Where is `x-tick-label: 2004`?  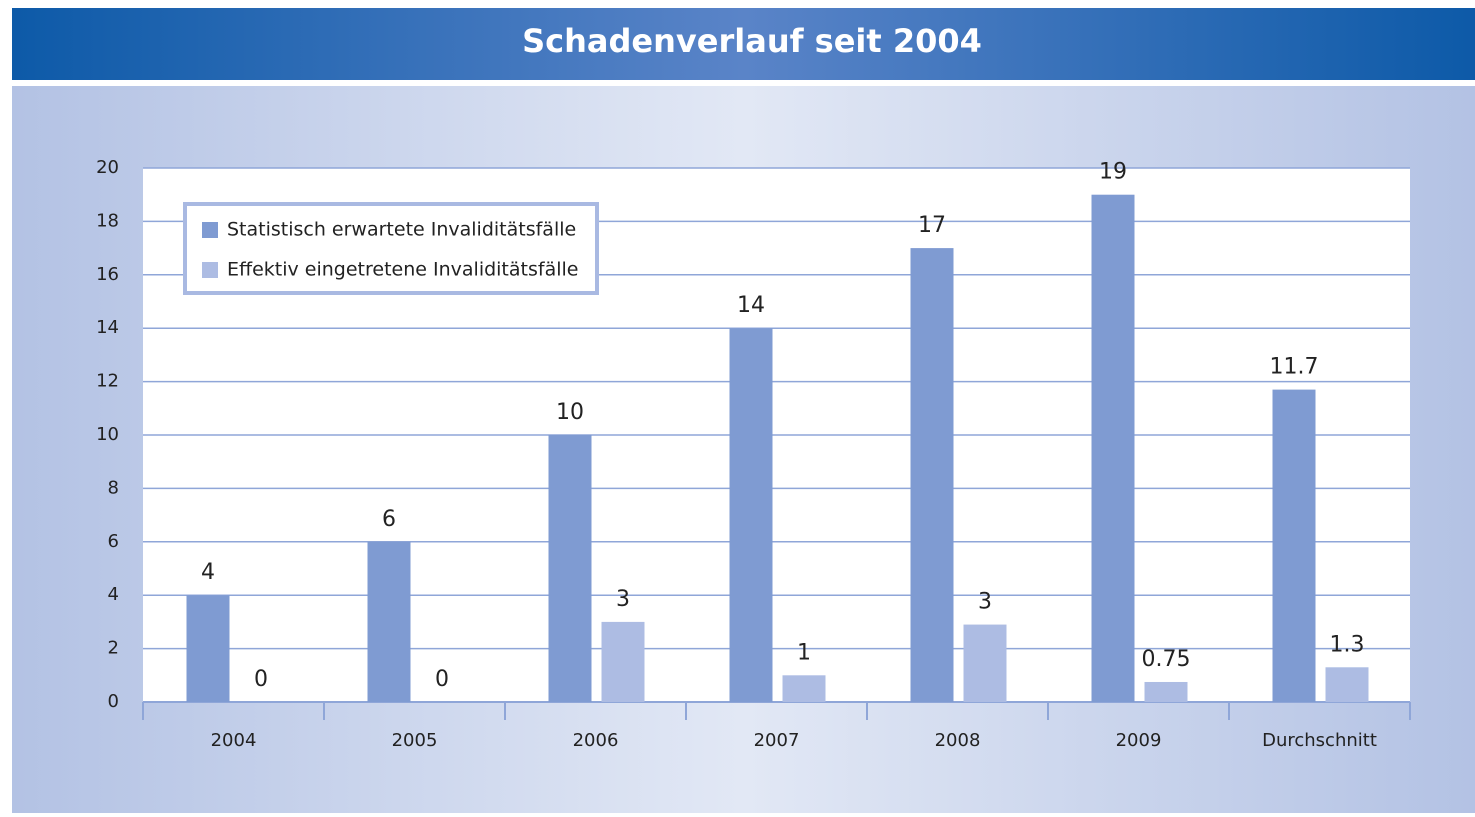
x-tick-label: 2004 is located at coordinates (234, 740).